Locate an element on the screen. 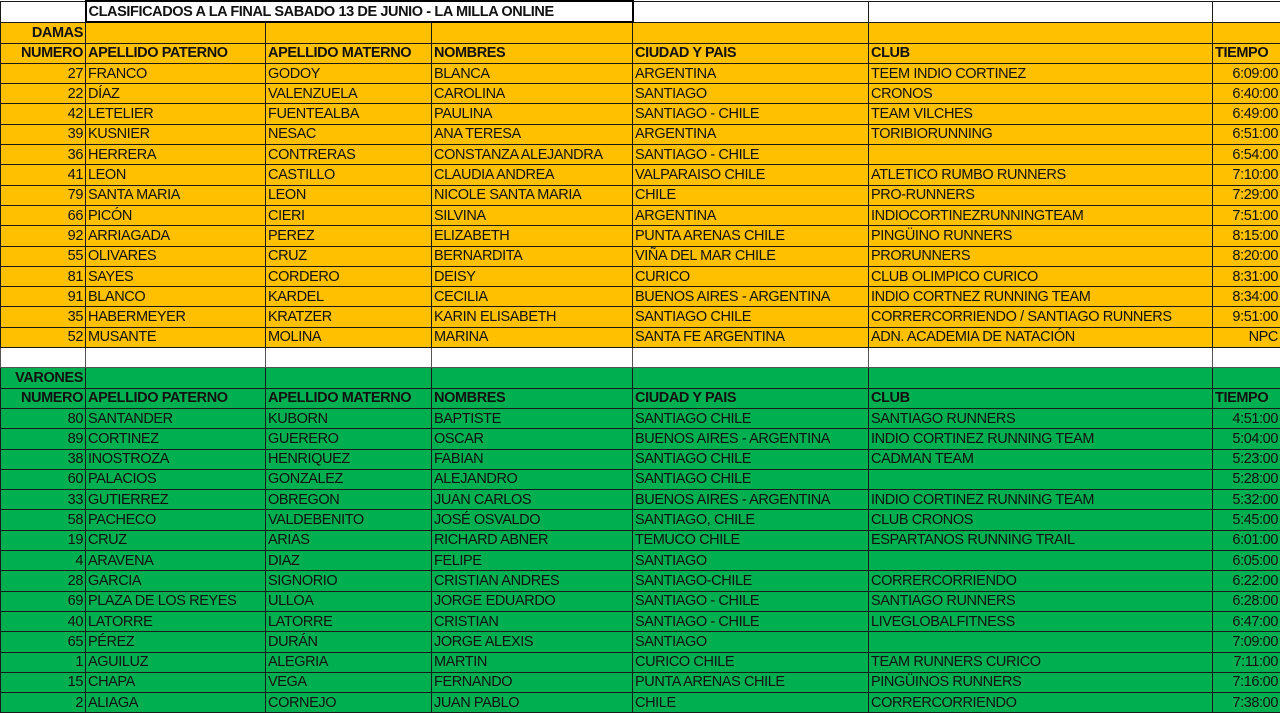 This screenshot has width=1280, height=713. cell-nombres: ANA TERESA is located at coordinates (532, 134).